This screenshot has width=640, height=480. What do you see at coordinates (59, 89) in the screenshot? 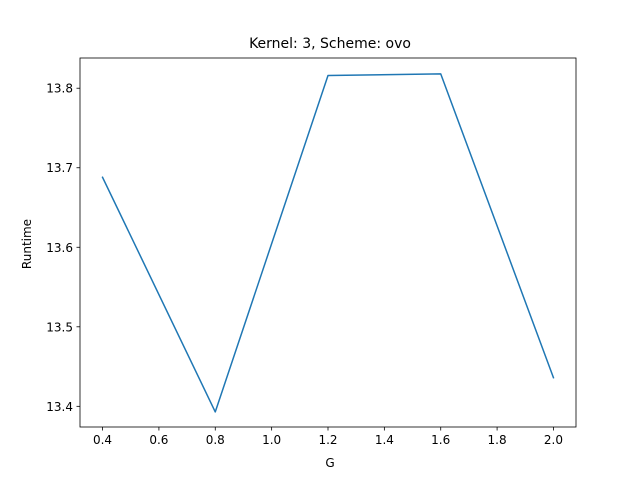
I see `y-tick-label: 13.8` at bounding box center [59, 89].